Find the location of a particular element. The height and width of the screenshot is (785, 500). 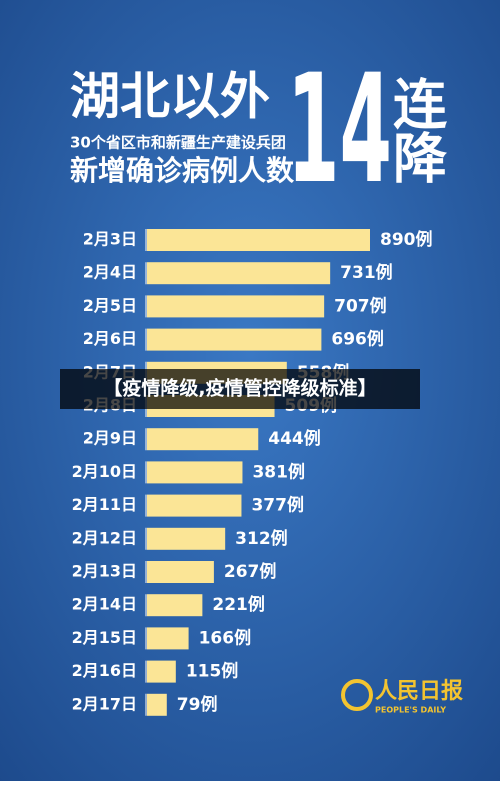

title-number: 14 is located at coordinates (339, 130).